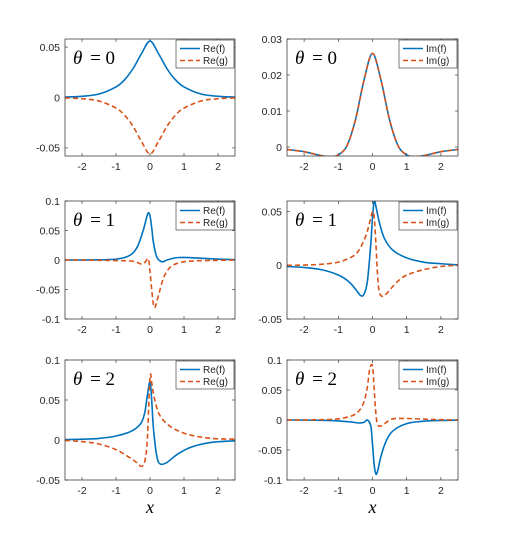 This screenshot has height=537, width=505. I want to click on chart-panel-bottom-right: -2 -1 0 1 2 -0.1 -0.05 0 0.05 0.1 θ = 2 Im(f)Im(g) x, so click(358, 436).